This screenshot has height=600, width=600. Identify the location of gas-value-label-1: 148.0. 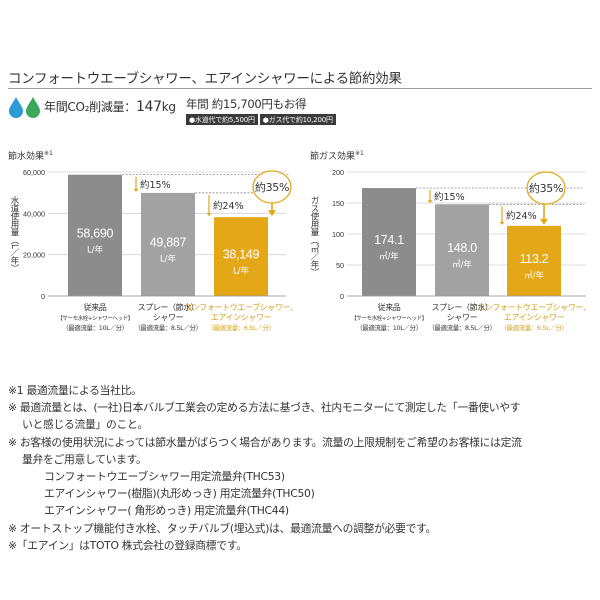
(462, 248).